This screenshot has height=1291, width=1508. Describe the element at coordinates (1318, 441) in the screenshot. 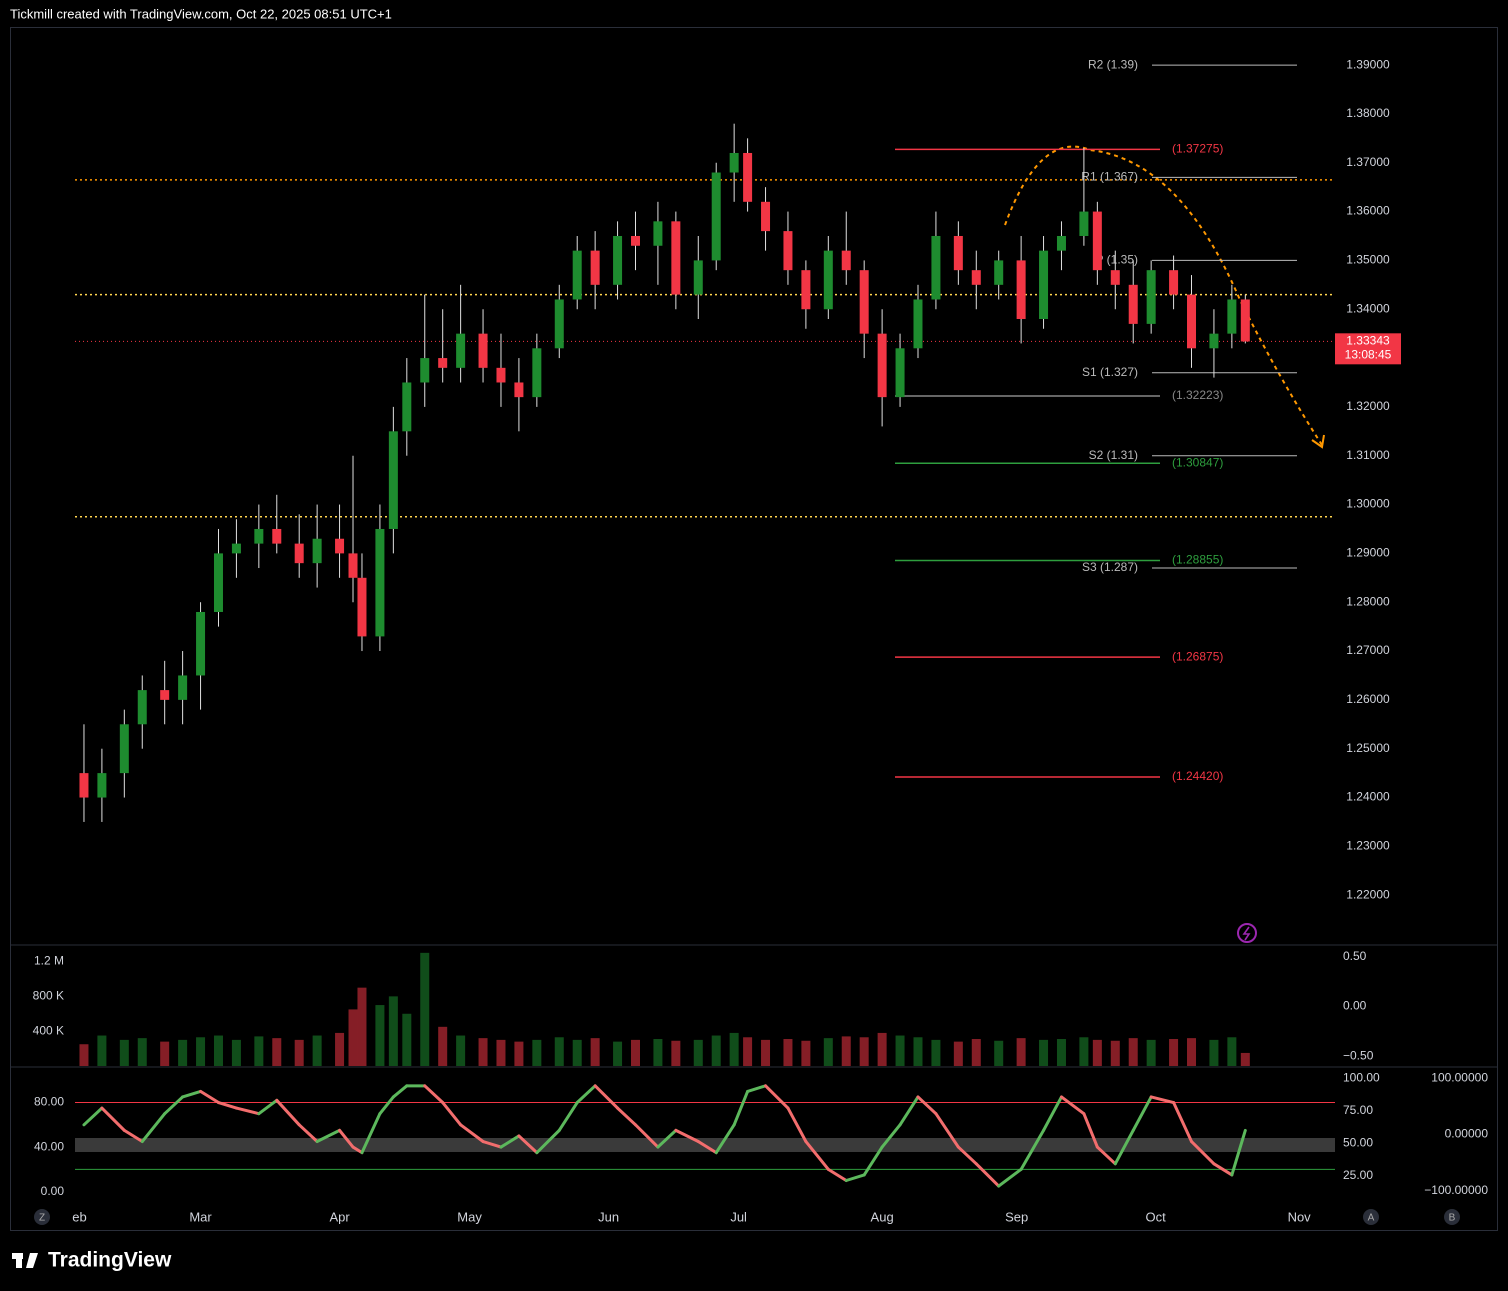

I see `arrow-head` at that location.